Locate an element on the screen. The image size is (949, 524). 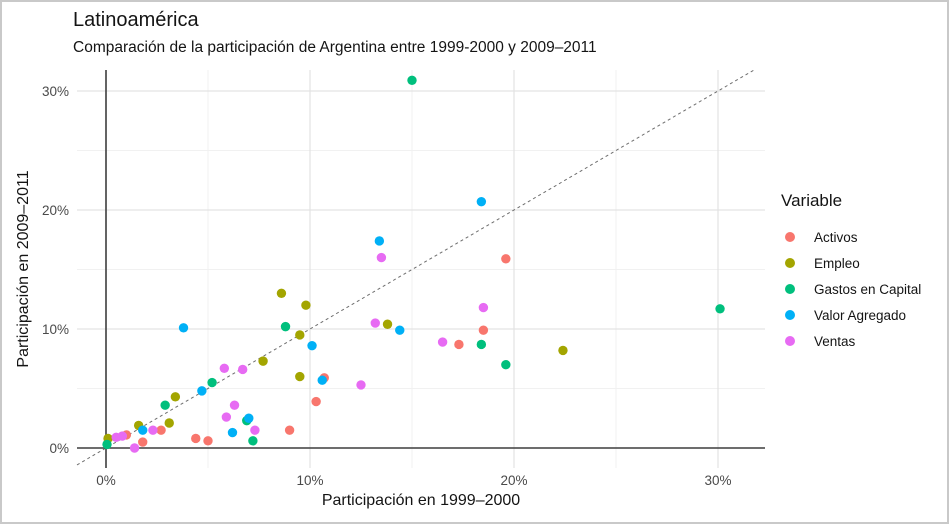
x-tick-label: 0% is located at coordinates (106, 480).